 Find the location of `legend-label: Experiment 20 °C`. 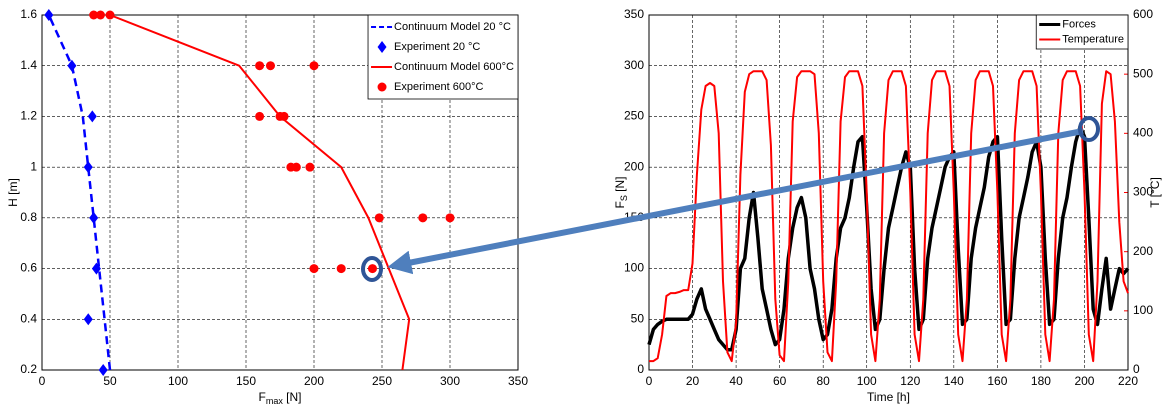

legend-label: Experiment 20 °C is located at coordinates (437, 47).